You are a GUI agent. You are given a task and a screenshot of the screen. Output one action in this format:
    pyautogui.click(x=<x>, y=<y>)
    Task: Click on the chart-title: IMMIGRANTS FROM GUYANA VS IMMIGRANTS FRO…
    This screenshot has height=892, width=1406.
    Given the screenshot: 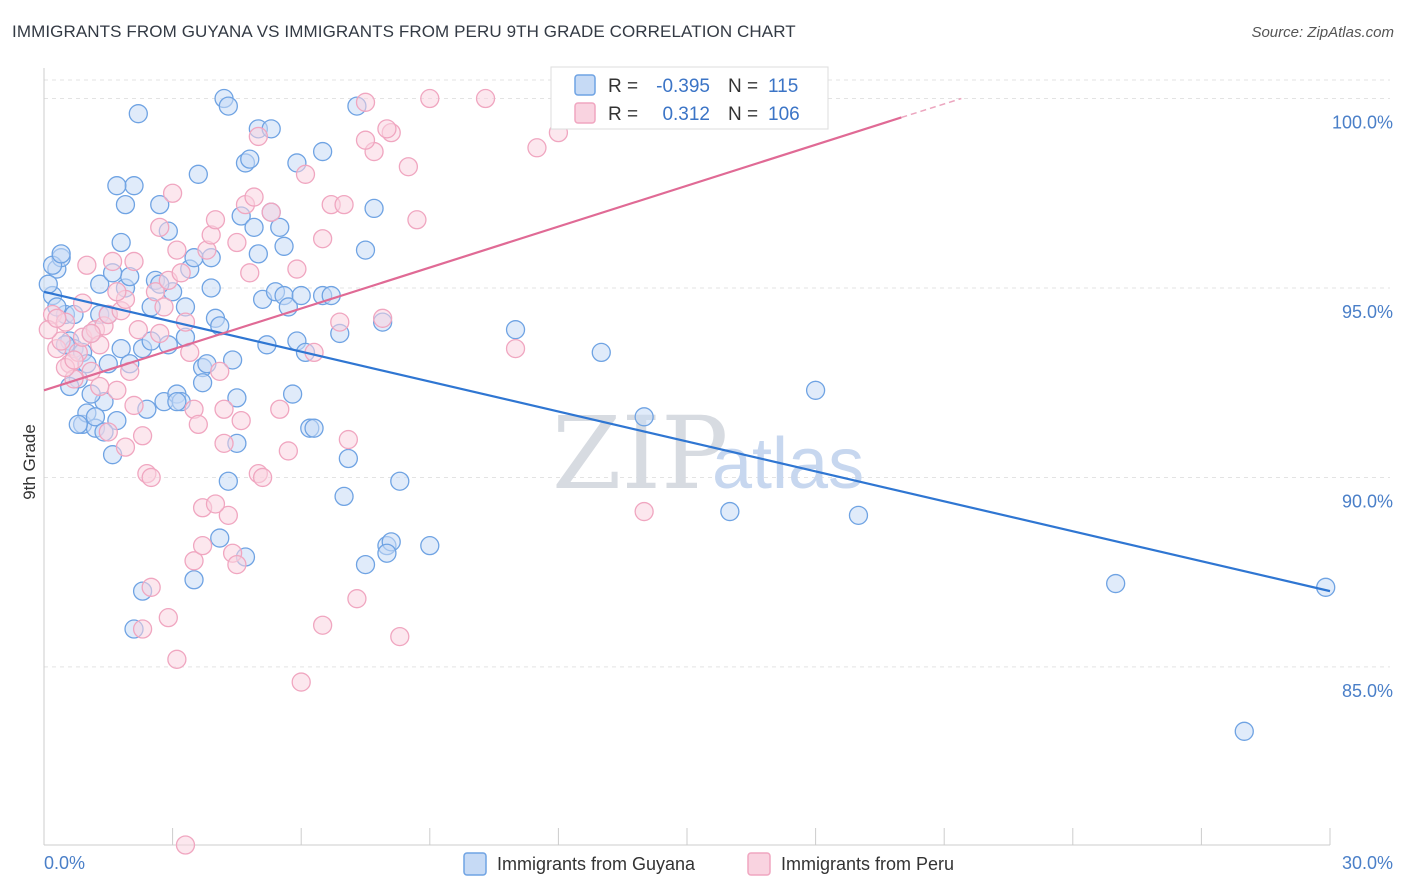 What is the action you would take?
    pyautogui.click(x=404, y=31)
    